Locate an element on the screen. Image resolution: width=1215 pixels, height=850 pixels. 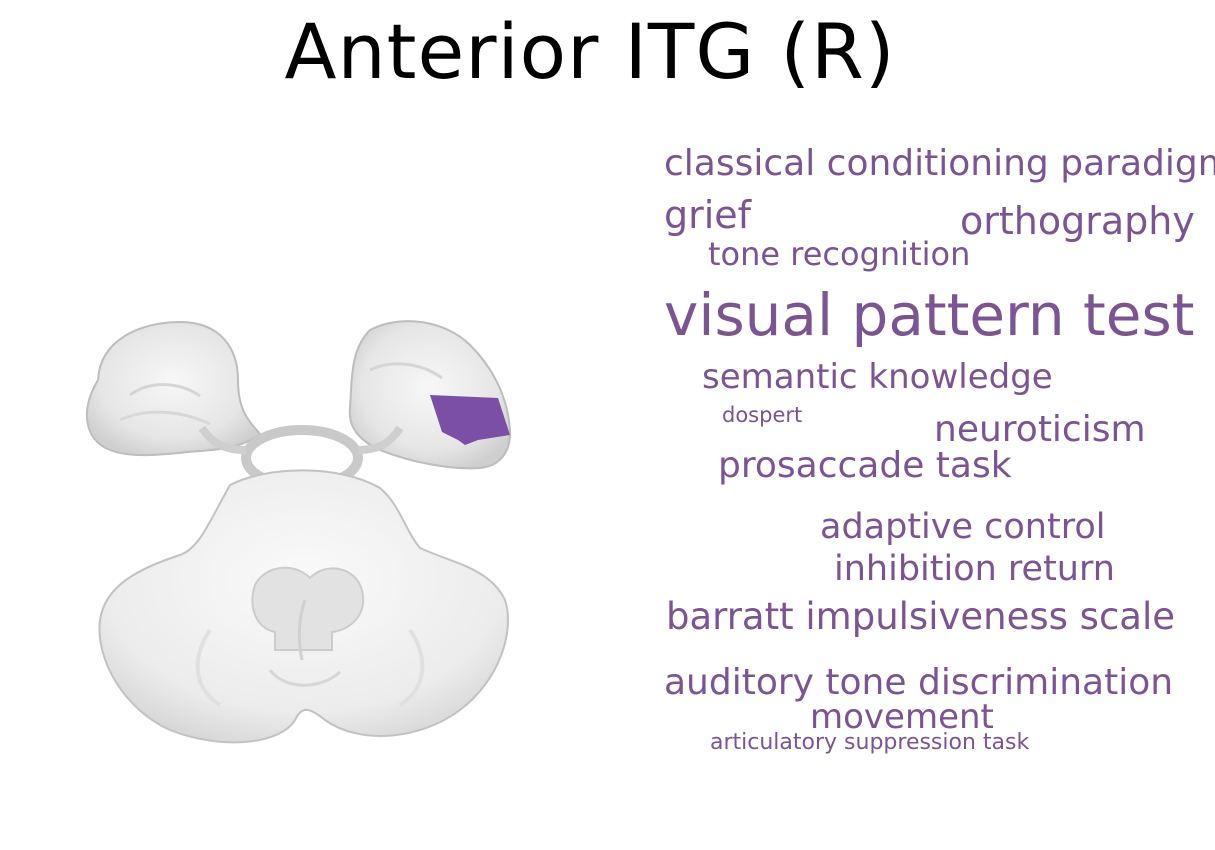
page-title: Anterior ITG (R) is located at coordinates (590, 51).